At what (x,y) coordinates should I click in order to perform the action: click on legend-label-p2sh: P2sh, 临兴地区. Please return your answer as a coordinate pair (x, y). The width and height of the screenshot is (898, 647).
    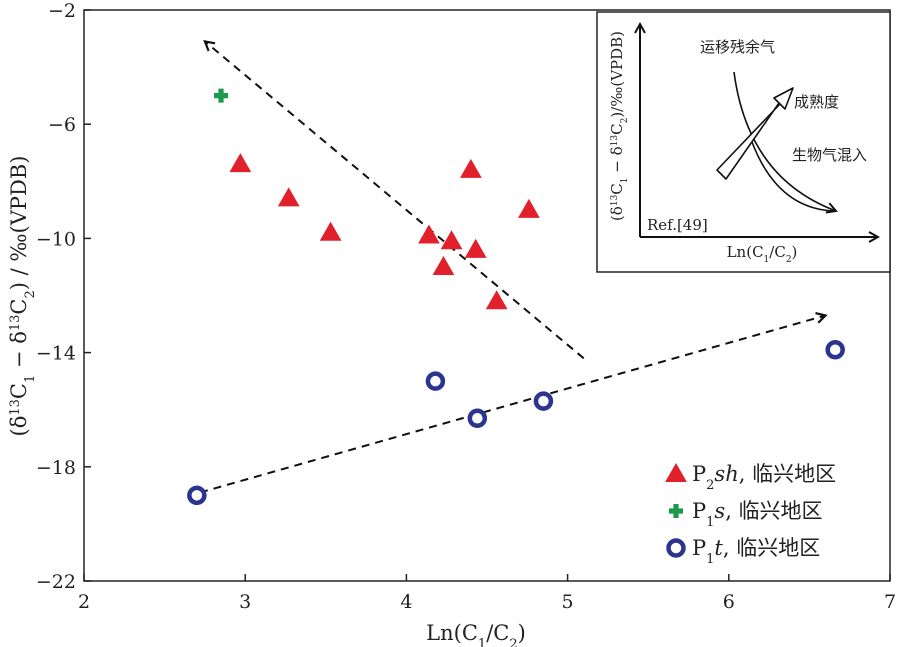
    Looking at the image, I should click on (764, 477).